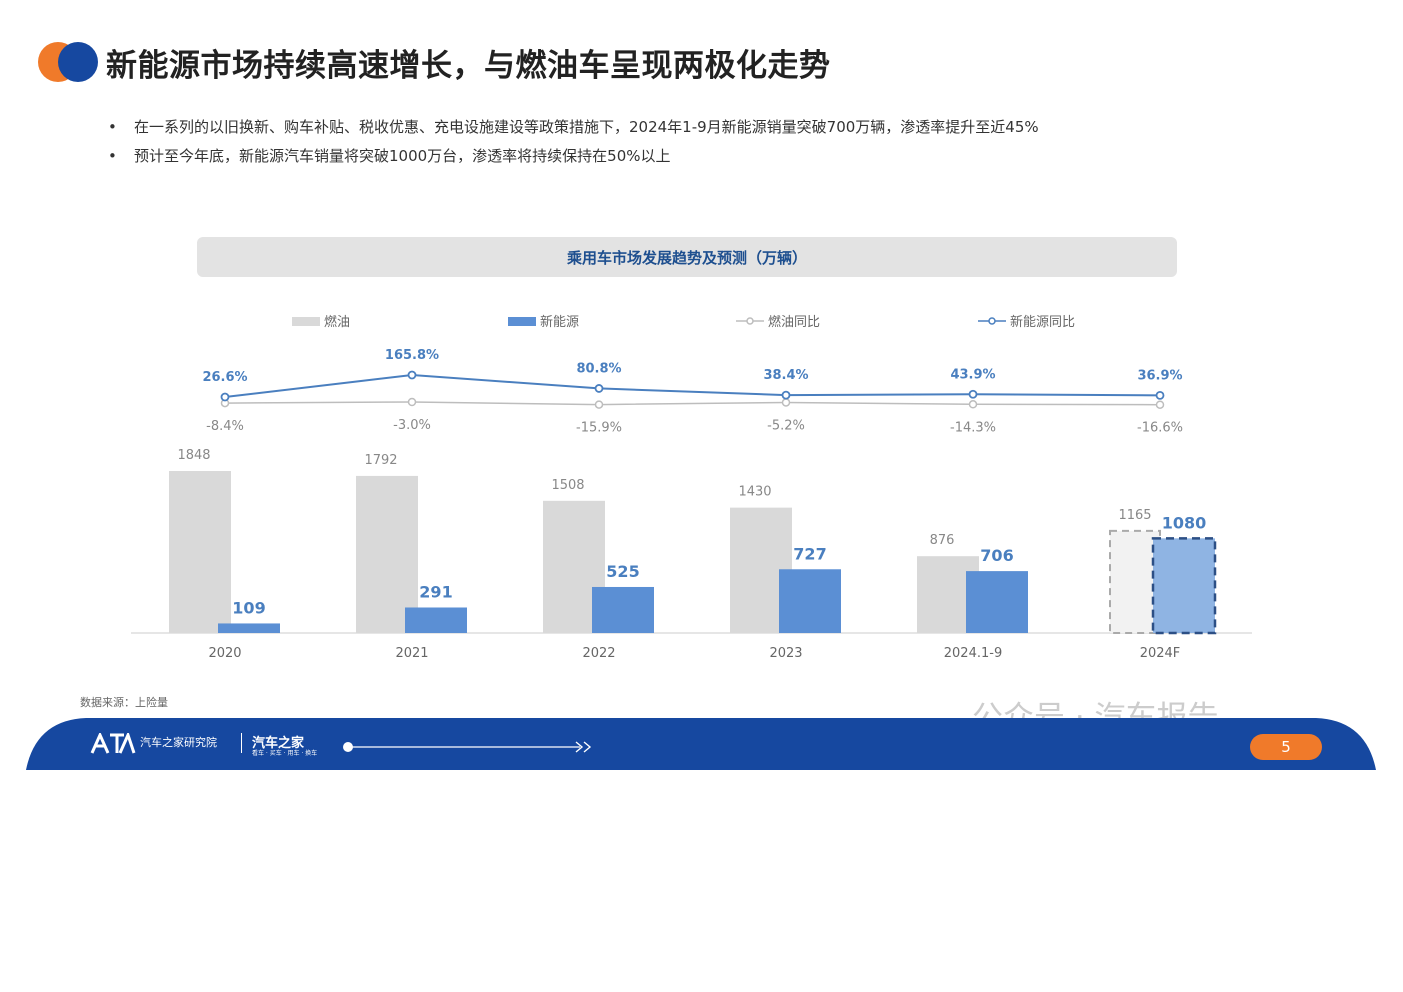 This screenshot has width=1403, height=992. I want to click on bullet-text: 预计至今年底，新能源汽车销量将突破1000万台，渗透率将持续保持在50%以上, so click(402, 156).